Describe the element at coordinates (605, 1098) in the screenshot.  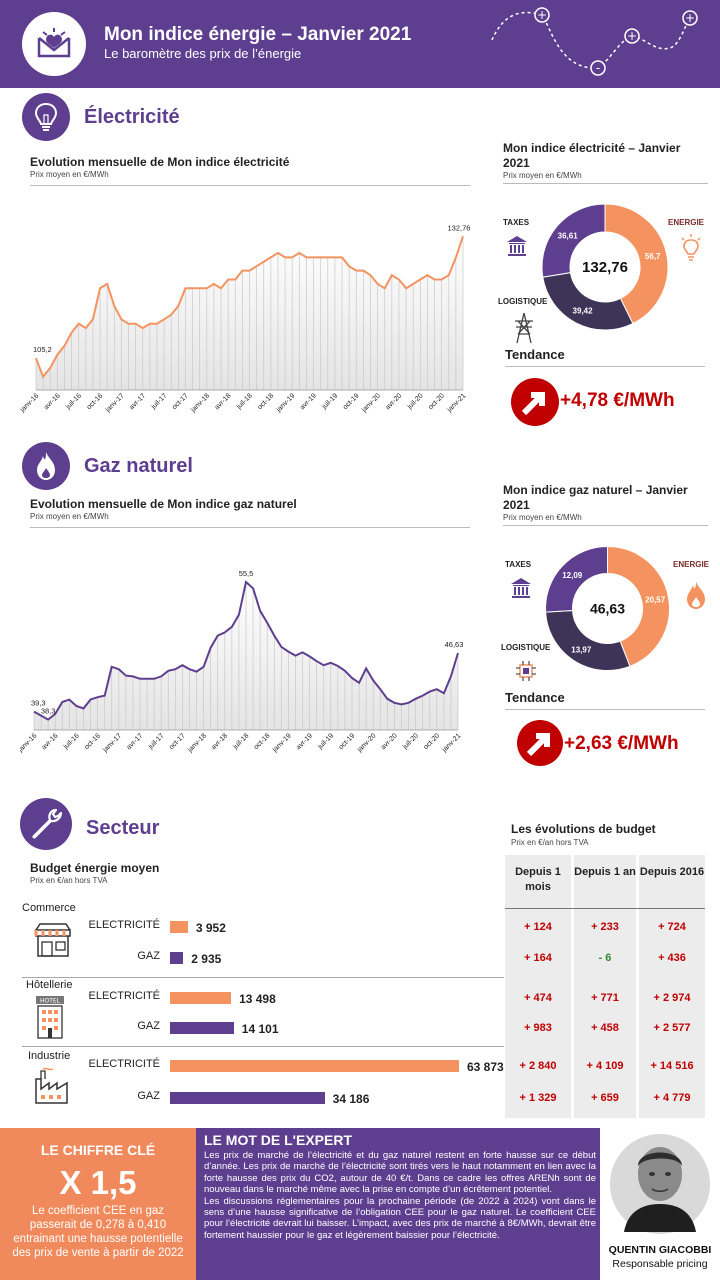
I see `budget-change-cell: + 659` at that location.